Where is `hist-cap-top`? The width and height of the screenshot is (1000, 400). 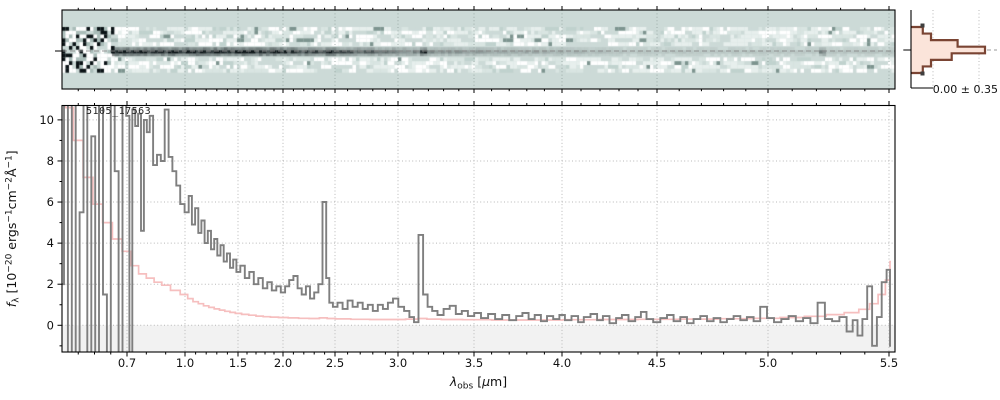 hist-cap-top is located at coordinates (922, 25).